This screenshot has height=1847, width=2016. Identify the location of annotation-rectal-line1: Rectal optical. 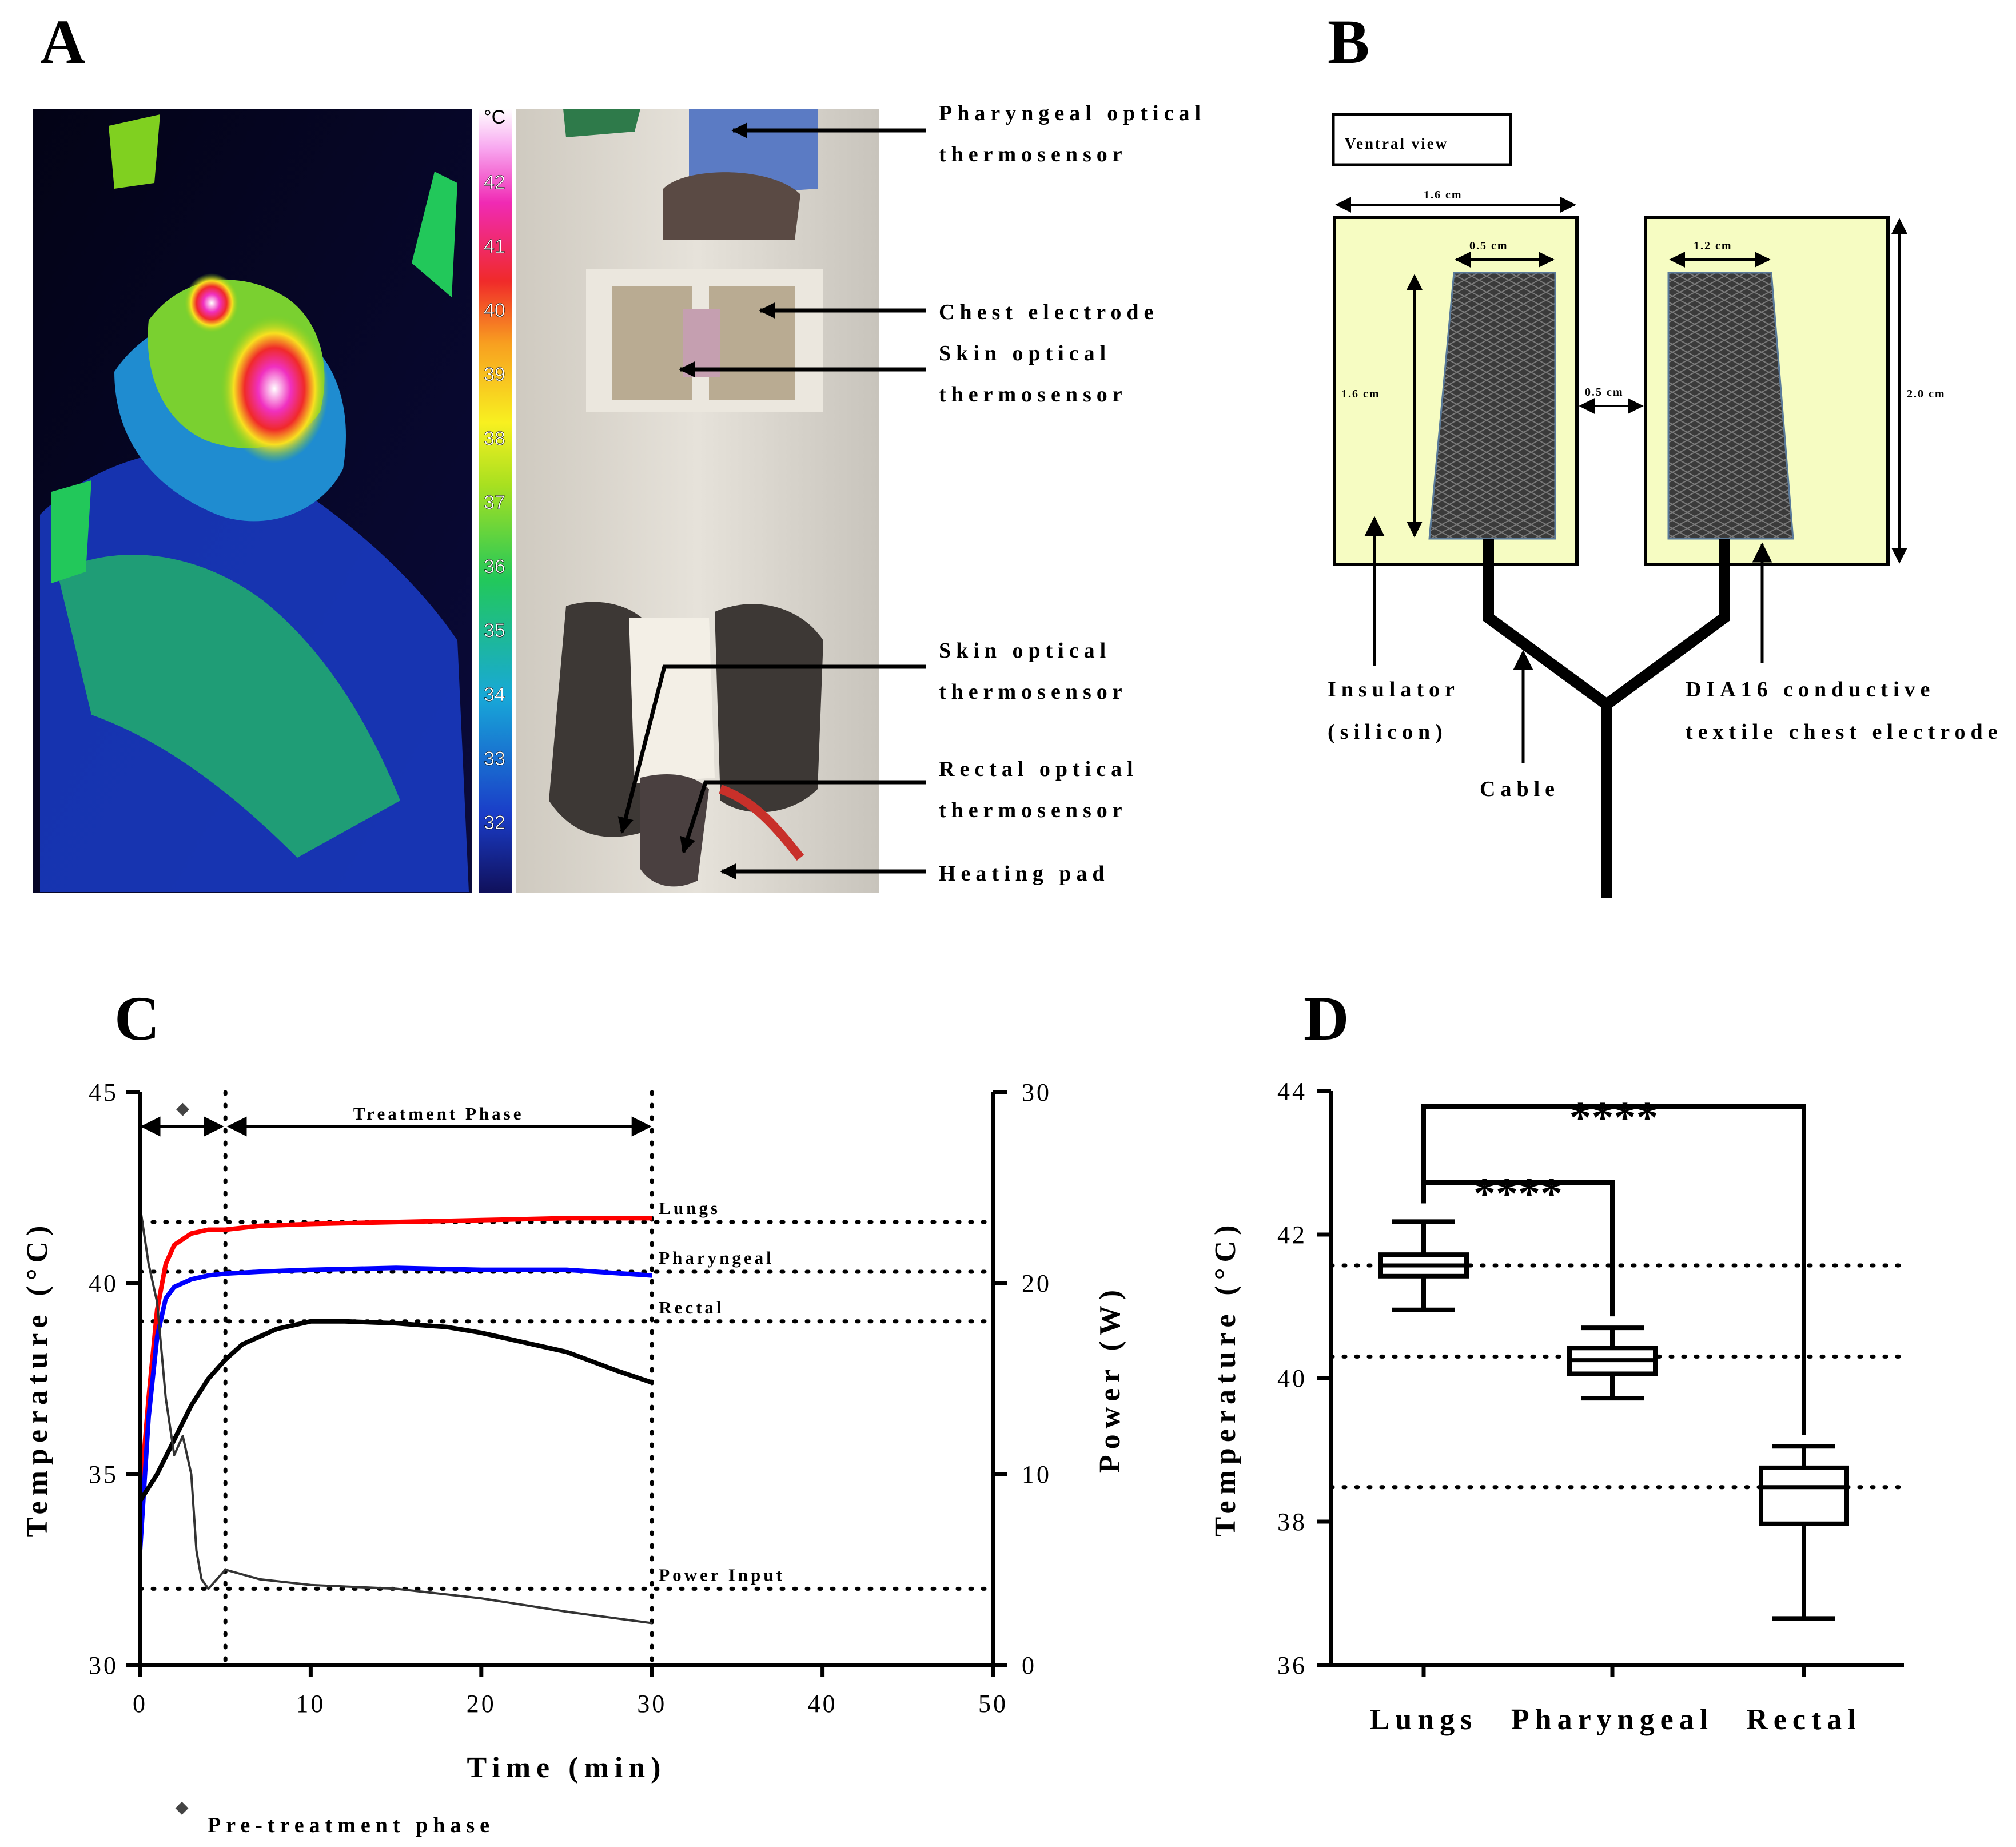
(1038, 769).